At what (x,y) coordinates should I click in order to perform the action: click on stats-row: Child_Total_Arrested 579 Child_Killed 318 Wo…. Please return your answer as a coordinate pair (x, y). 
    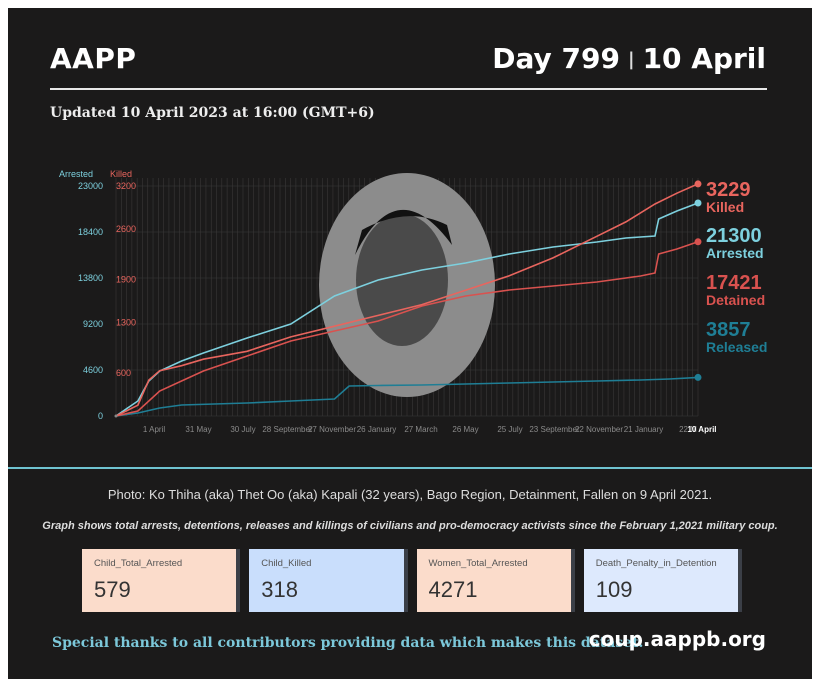
    Looking at the image, I should click on (412, 580).